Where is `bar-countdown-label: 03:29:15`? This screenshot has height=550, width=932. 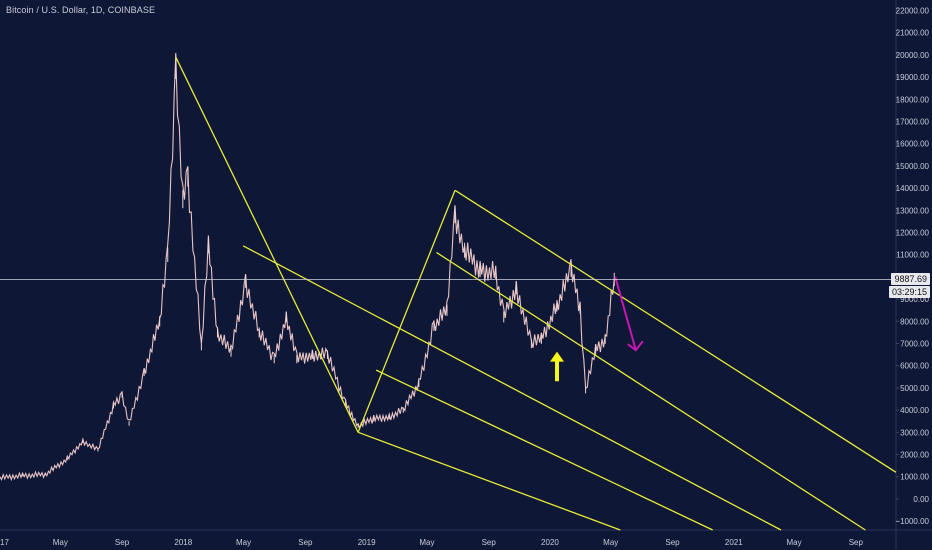 bar-countdown-label: 03:29:15 is located at coordinates (909, 292).